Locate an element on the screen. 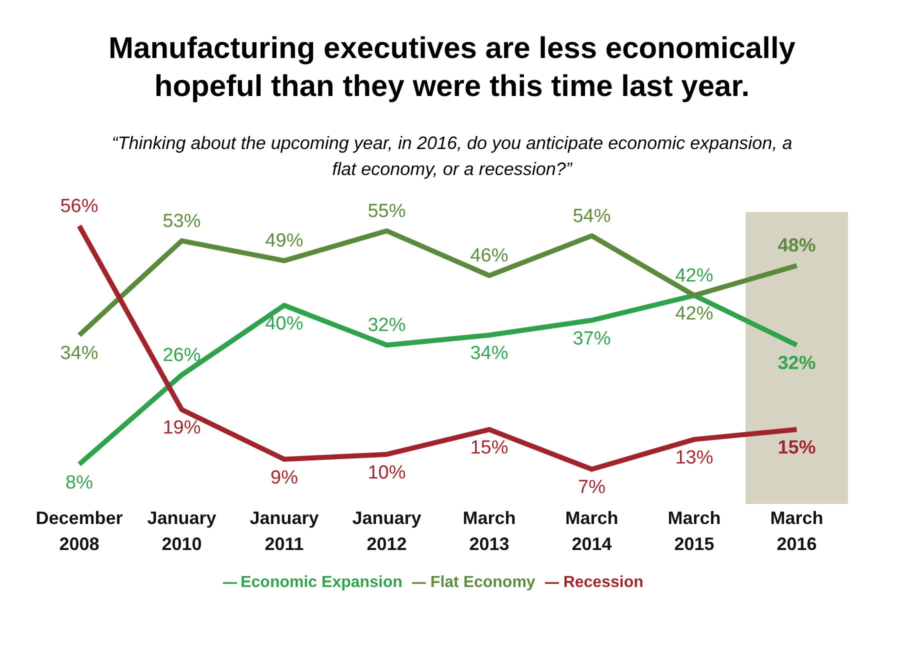 This screenshot has height=669, width=904. legend-label: Recession is located at coordinates (603, 582).